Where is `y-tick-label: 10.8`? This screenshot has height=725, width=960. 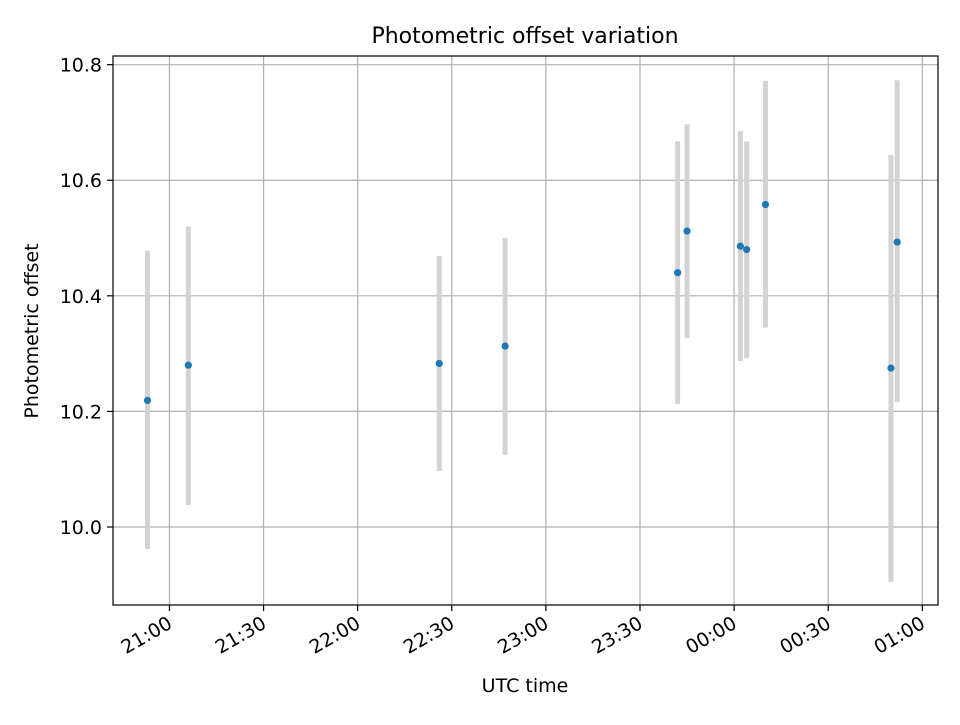
y-tick-label: 10.8 is located at coordinates (81, 66).